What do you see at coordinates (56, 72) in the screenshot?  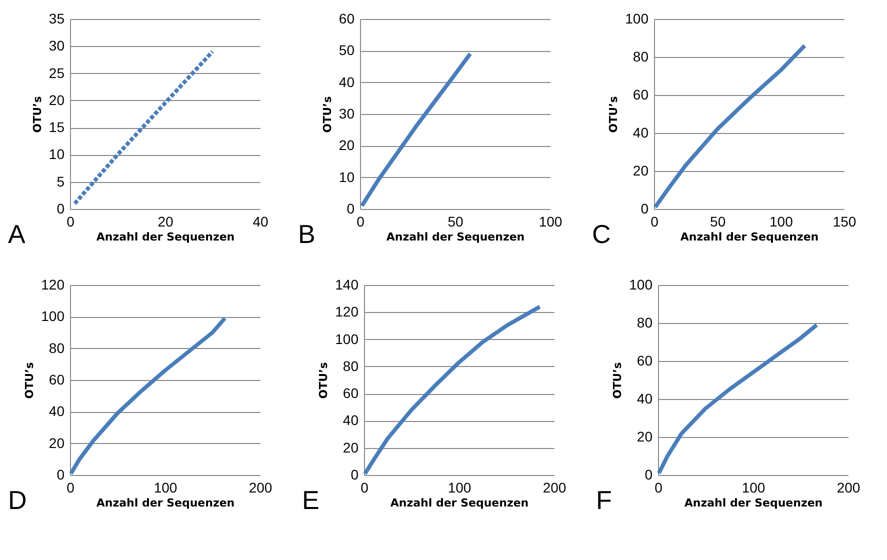 I see `y-tick-label: 25` at bounding box center [56, 72].